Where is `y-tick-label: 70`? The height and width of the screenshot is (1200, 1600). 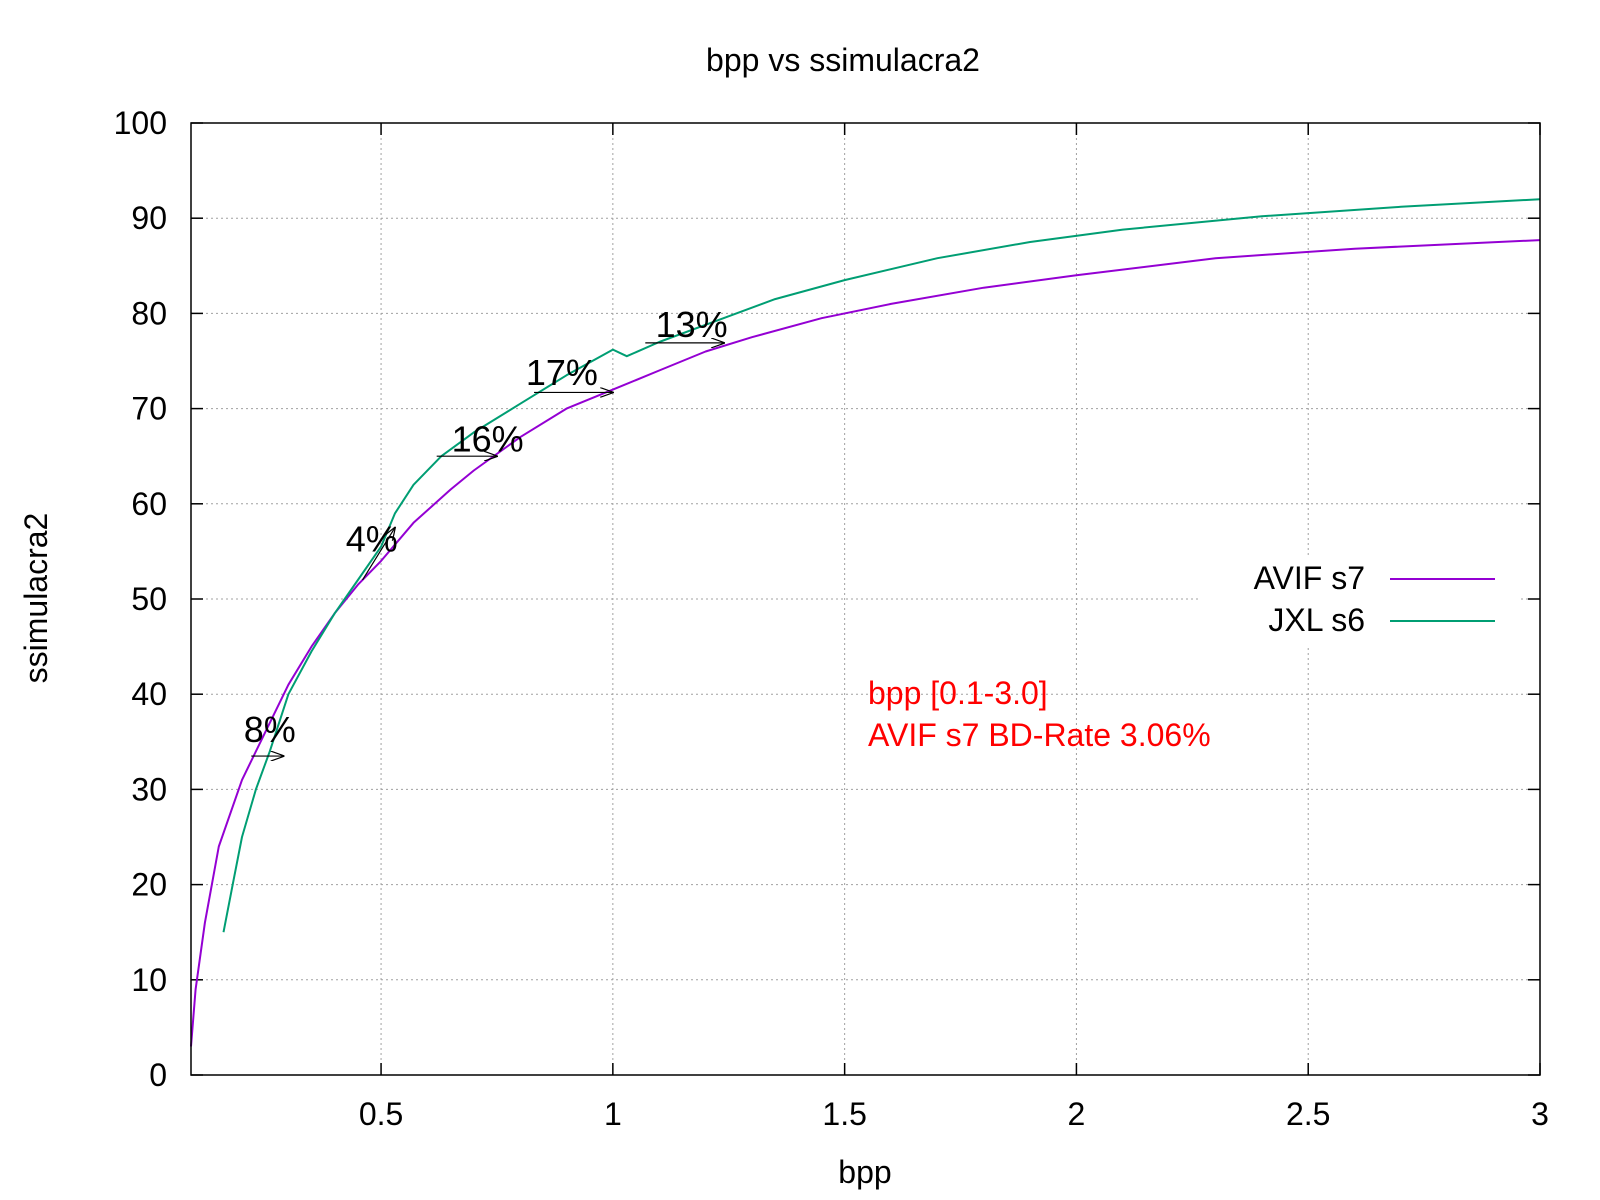
y-tick-label: 70 is located at coordinates (149, 409).